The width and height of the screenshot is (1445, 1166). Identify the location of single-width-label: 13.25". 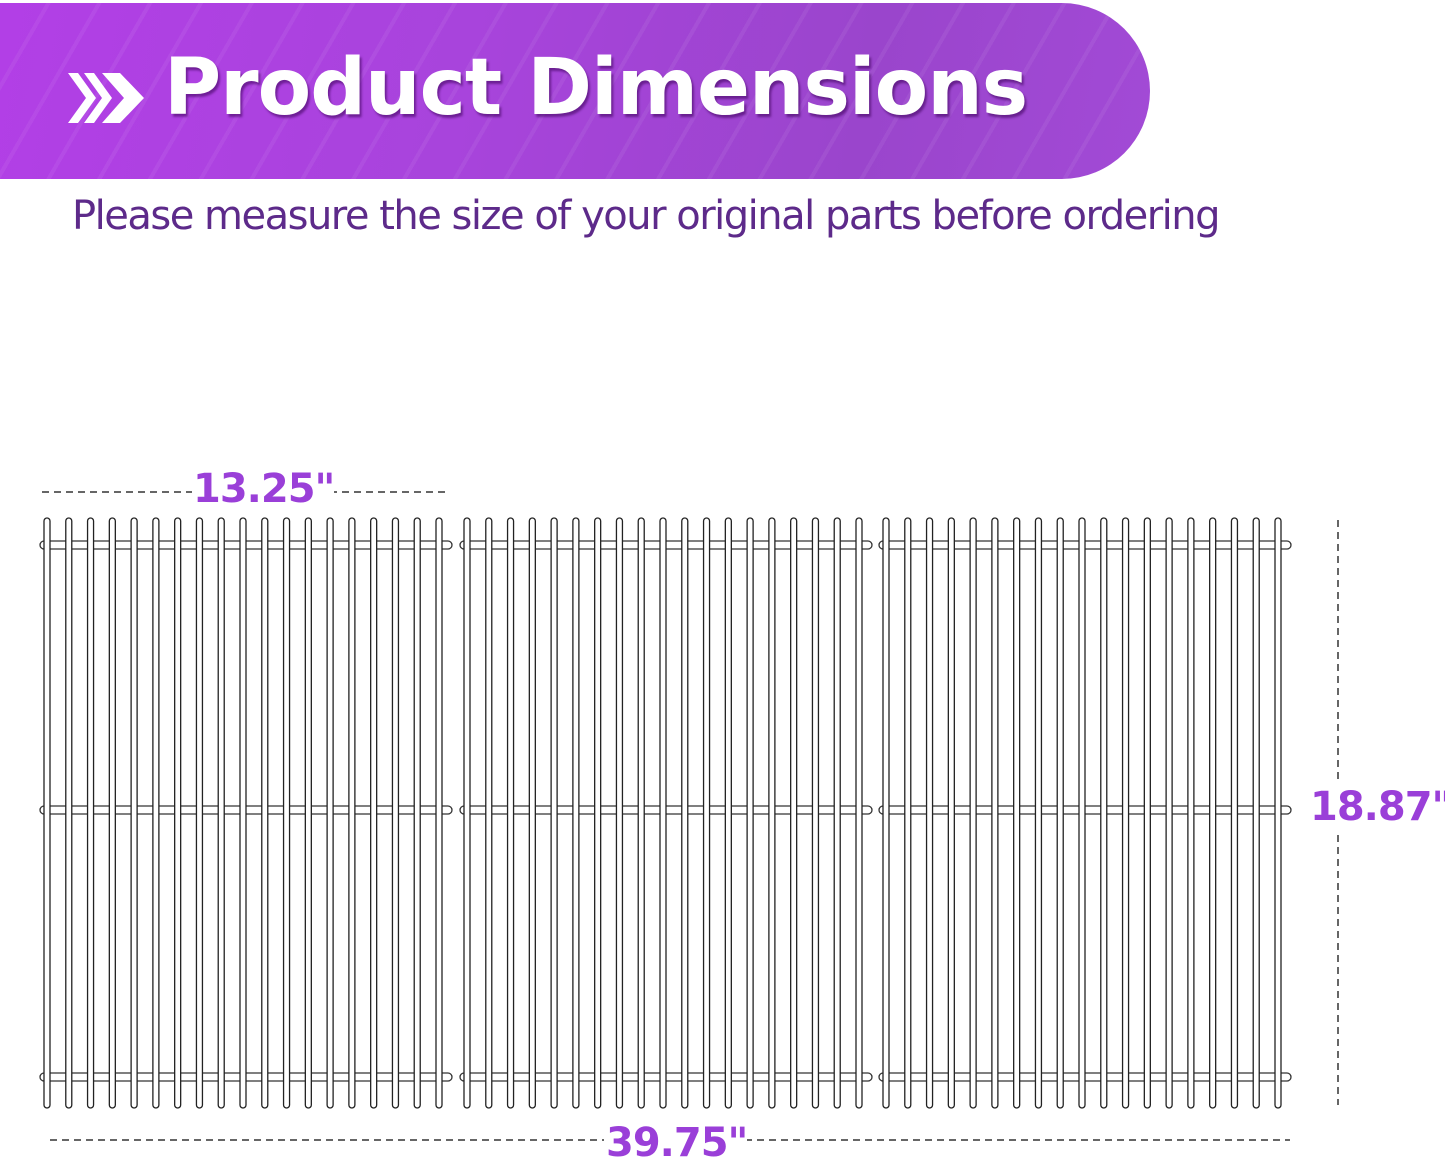
(264, 489).